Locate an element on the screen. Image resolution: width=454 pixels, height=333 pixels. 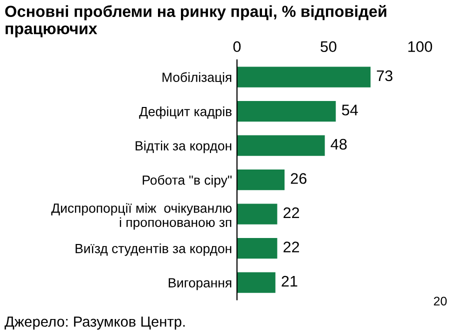
y-tick-label: Диспропорції між очікуванлю і пропонованою зп is located at coordinates (141, 216).